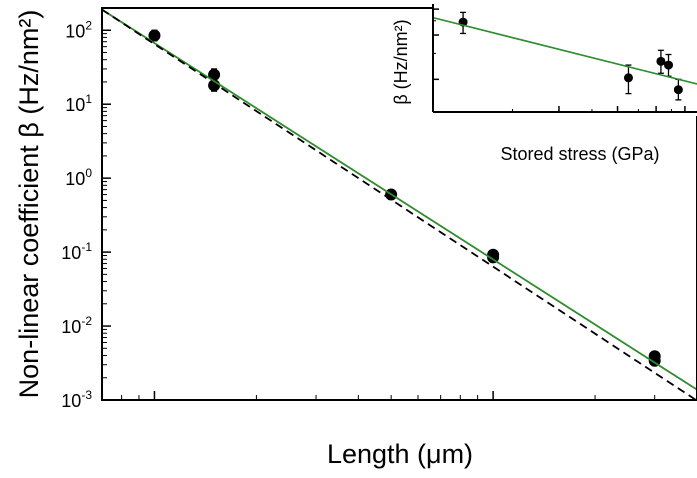 Image resolution: width=697 pixels, height=478 pixels. Describe the element at coordinates (88, 25) in the screenshot. I see `y-tick-exponent: 2` at that location.